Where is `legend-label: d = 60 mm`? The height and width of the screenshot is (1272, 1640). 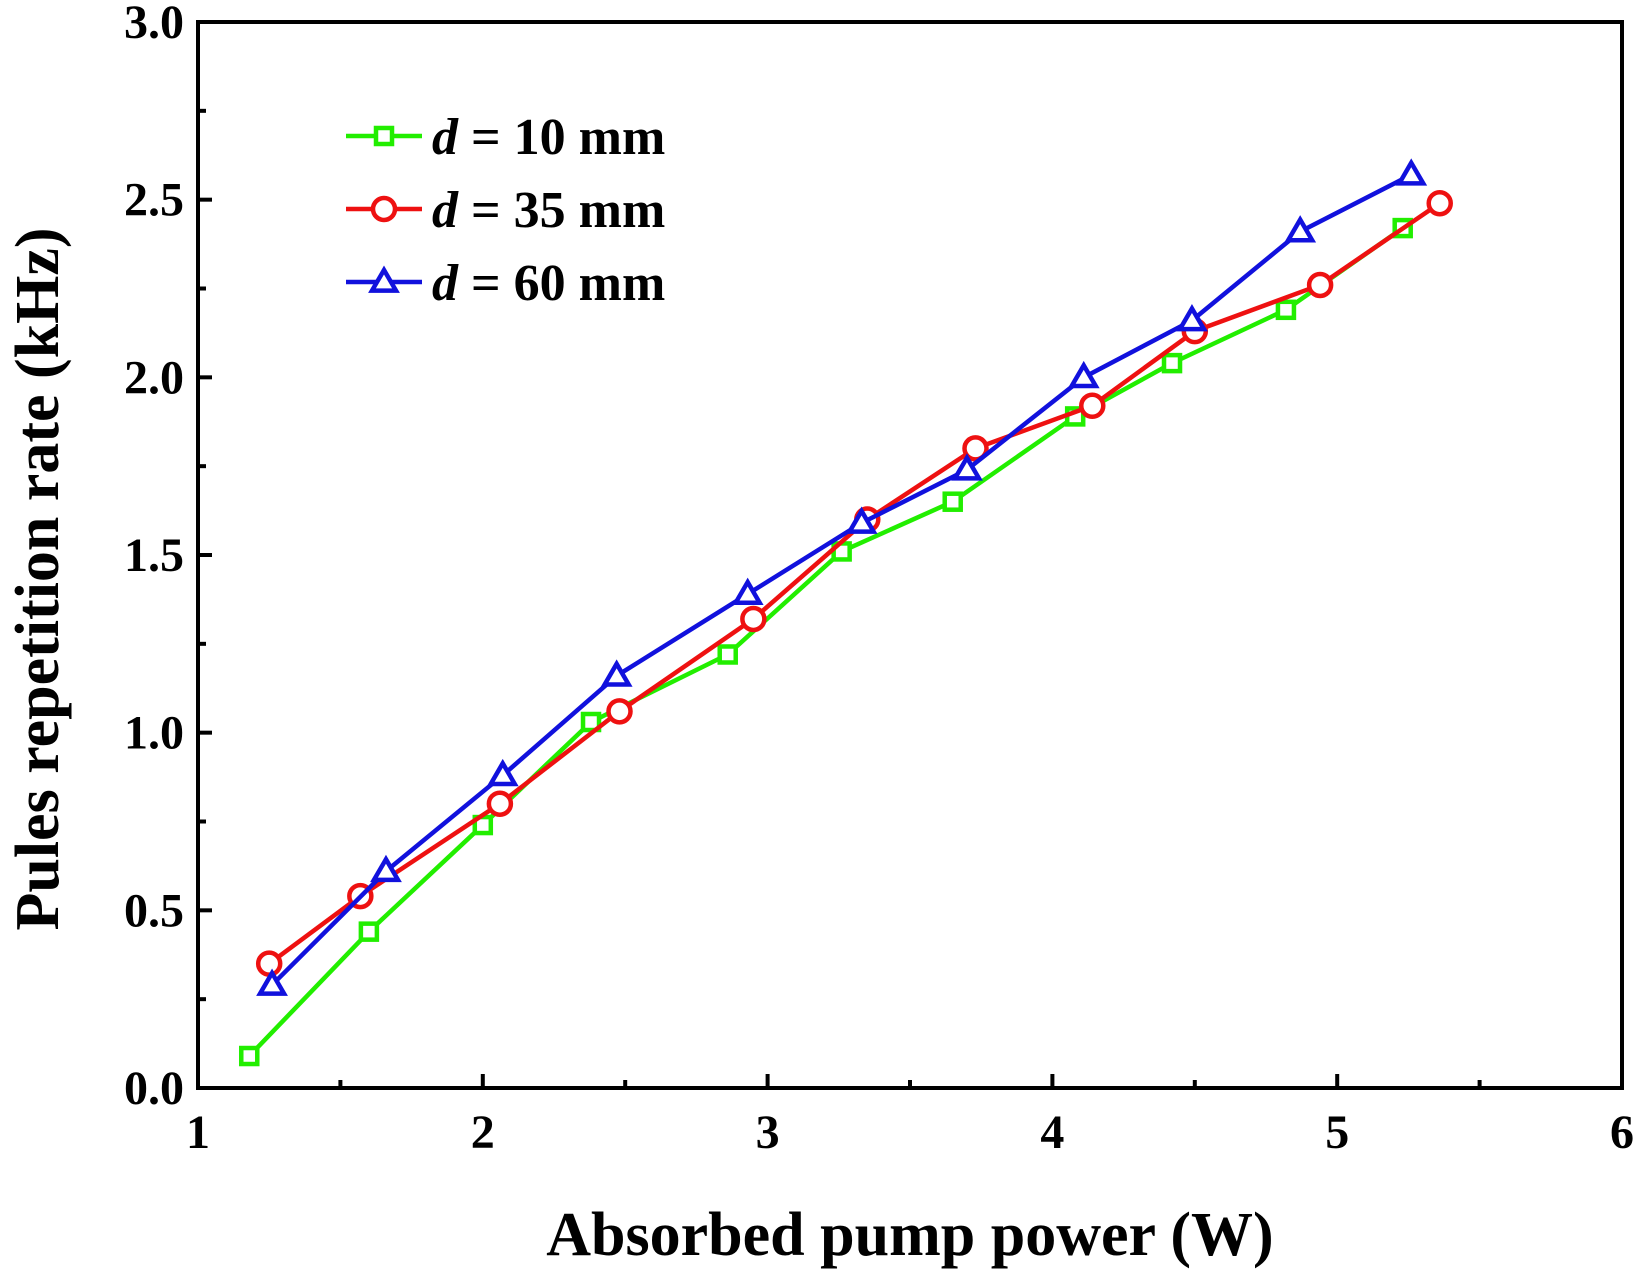 legend-label: d = 60 mm is located at coordinates (548, 283).